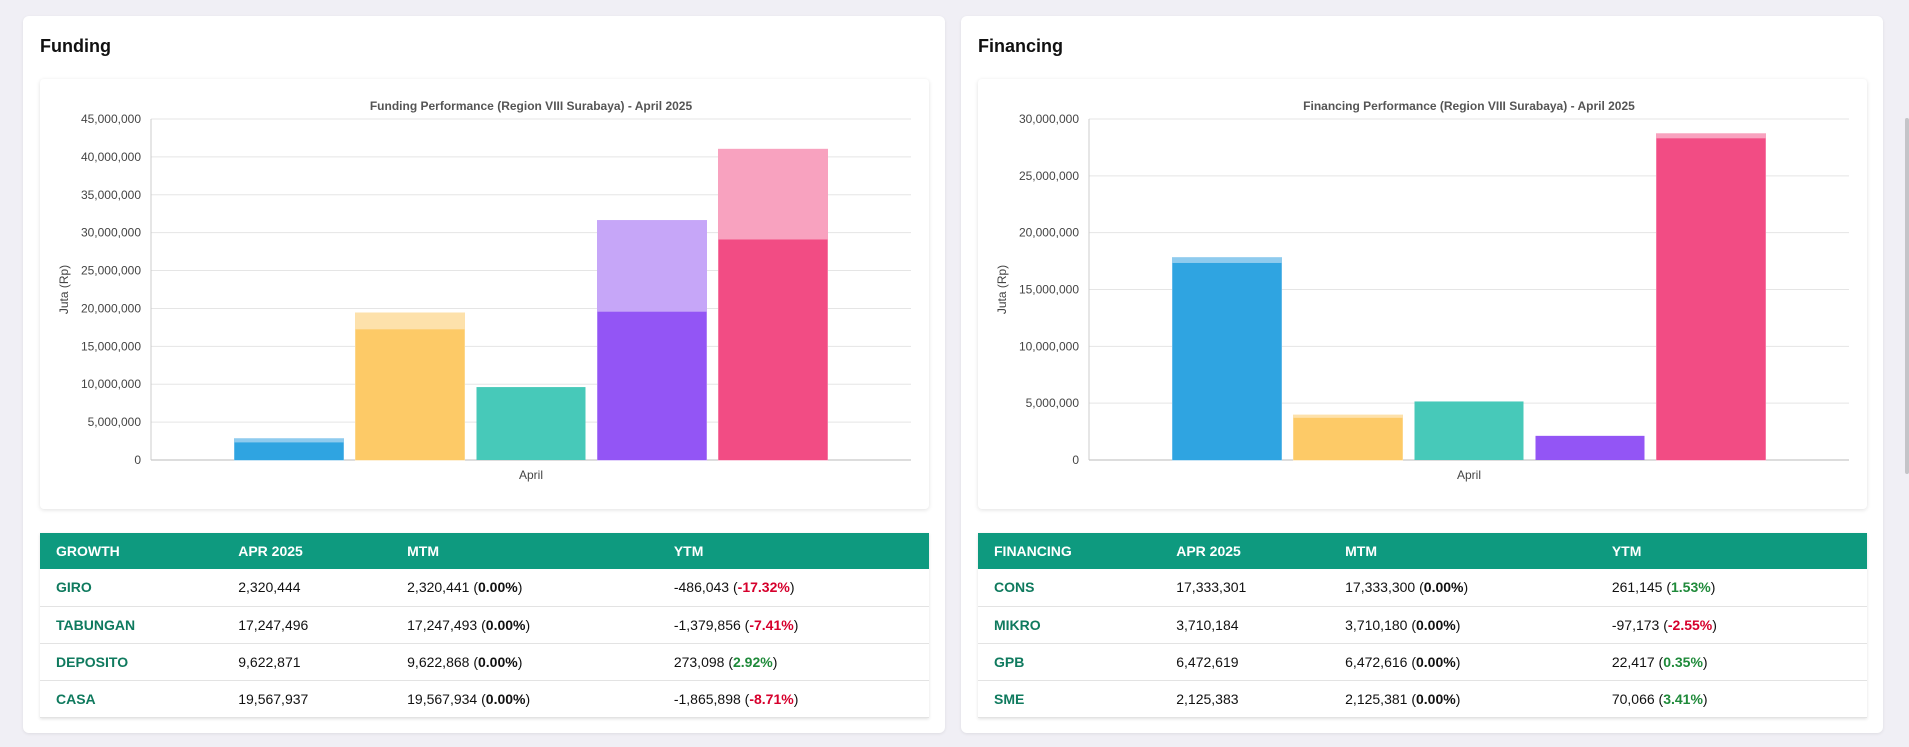  Describe the element at coordinates (524, 662) in the screenshot. I see `mtm-cell: 9,622,868 (0.00%)` at that location.